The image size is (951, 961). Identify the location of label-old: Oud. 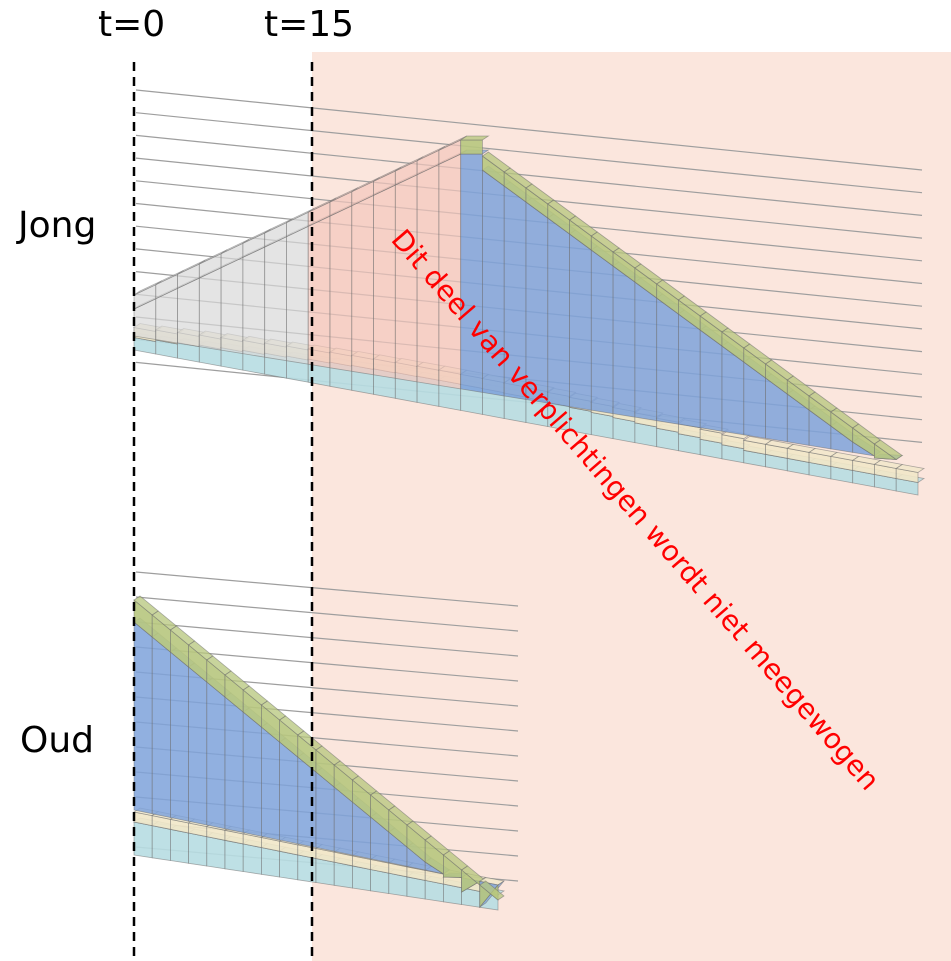
(57, 740).